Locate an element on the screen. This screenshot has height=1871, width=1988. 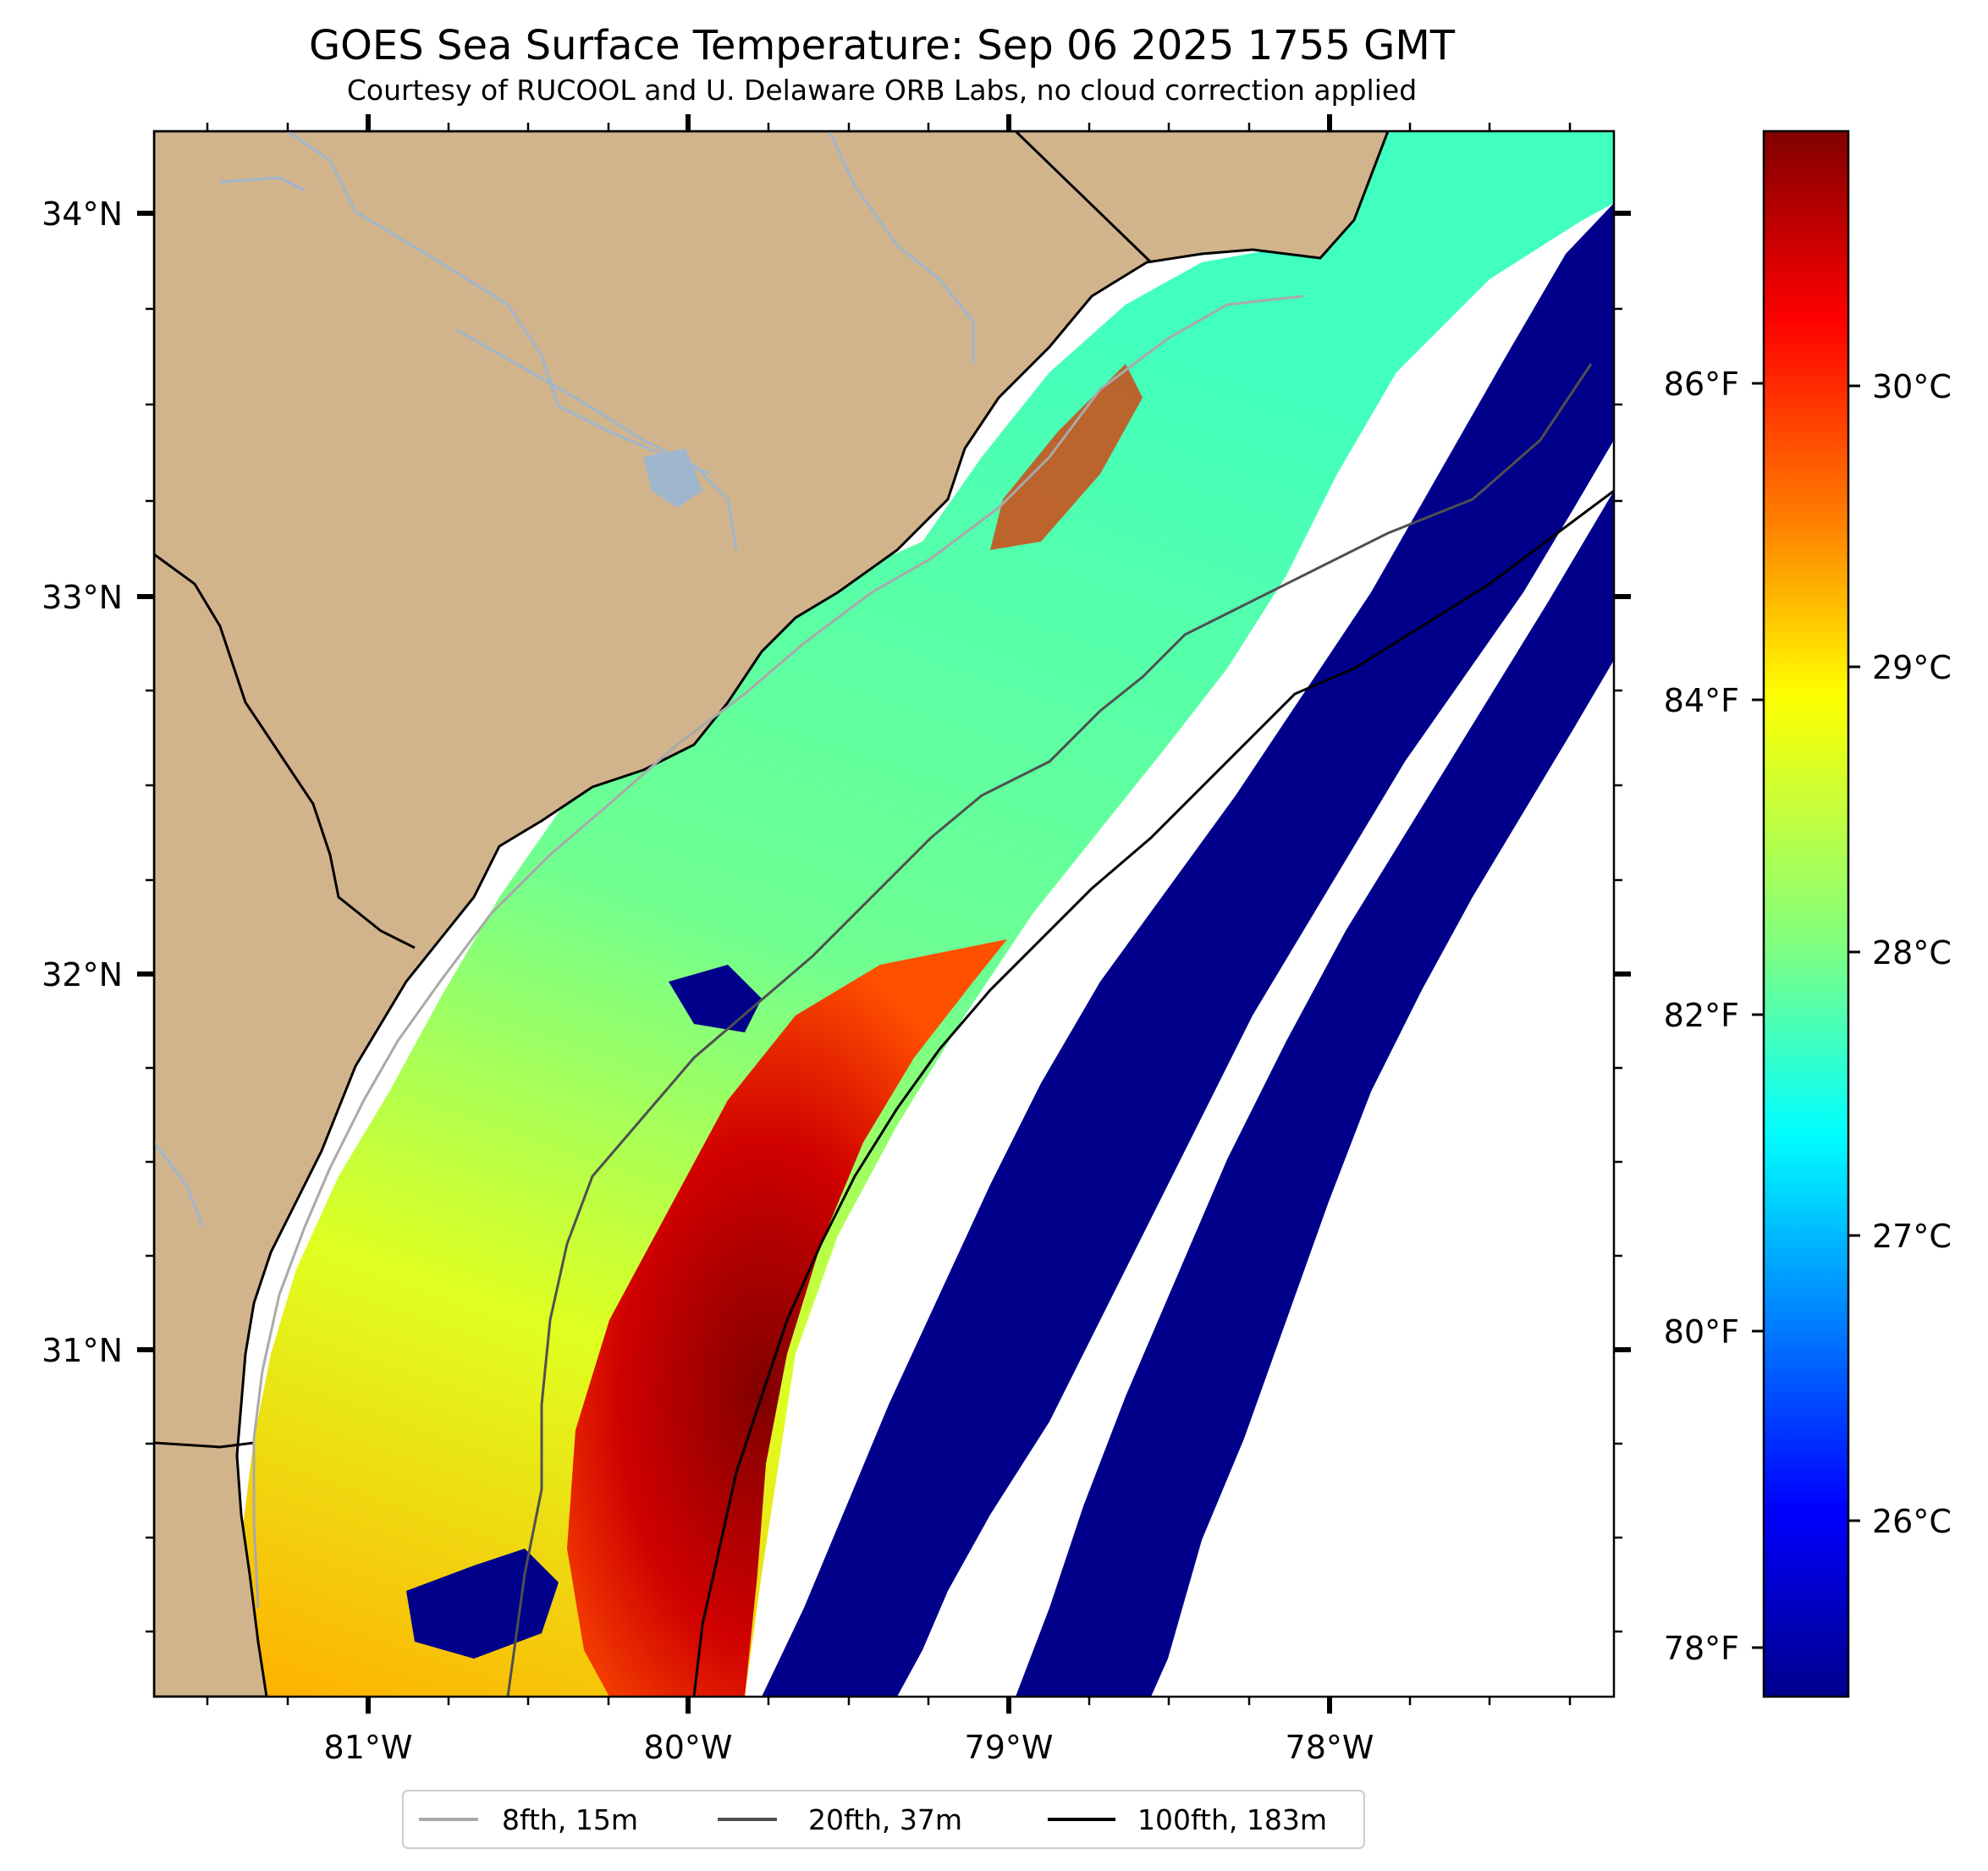
legend-box is located at coordinates (883, 1820).